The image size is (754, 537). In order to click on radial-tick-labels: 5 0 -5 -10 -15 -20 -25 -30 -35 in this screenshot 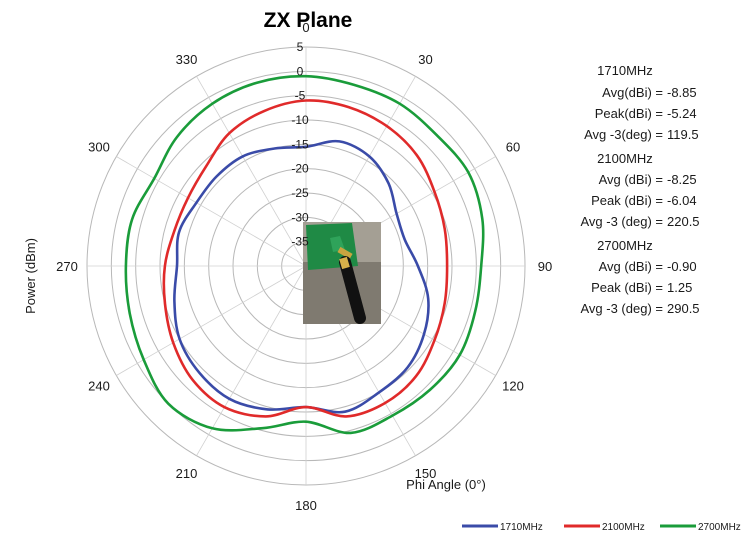, I will do `click(300, 144)`.